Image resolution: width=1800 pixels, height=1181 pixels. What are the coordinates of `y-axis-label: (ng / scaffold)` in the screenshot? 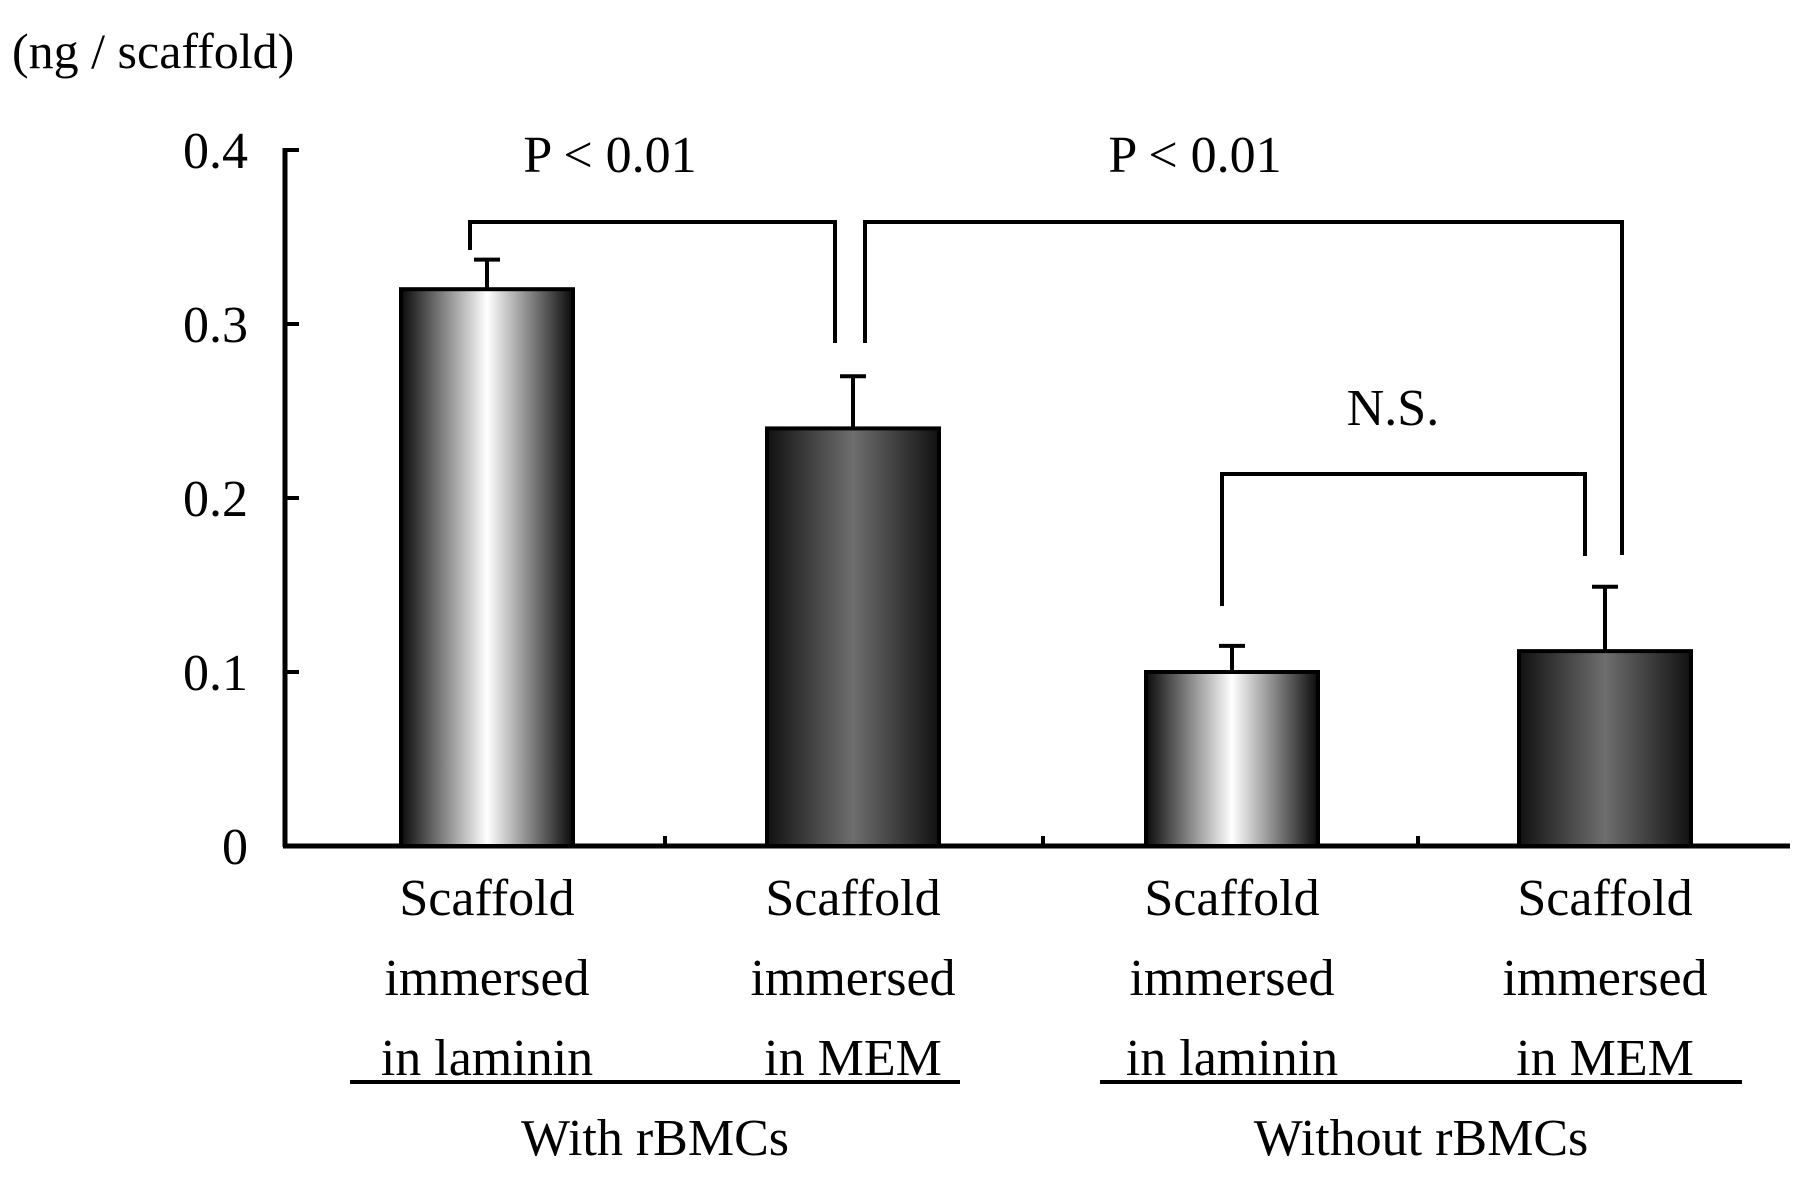 It's located at (153, 51).